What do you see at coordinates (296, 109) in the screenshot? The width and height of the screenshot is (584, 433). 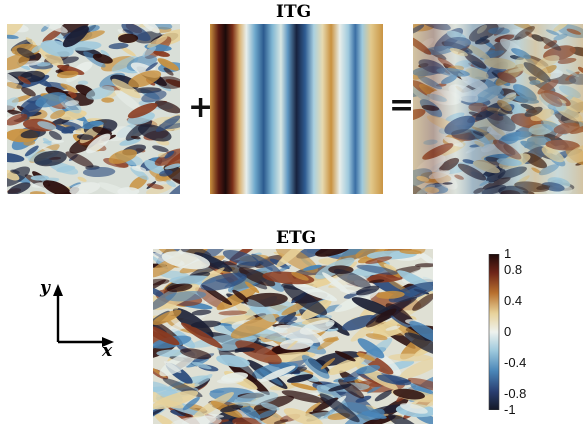 I see `zonal-flow-panel` at bounding box center [296, 109].